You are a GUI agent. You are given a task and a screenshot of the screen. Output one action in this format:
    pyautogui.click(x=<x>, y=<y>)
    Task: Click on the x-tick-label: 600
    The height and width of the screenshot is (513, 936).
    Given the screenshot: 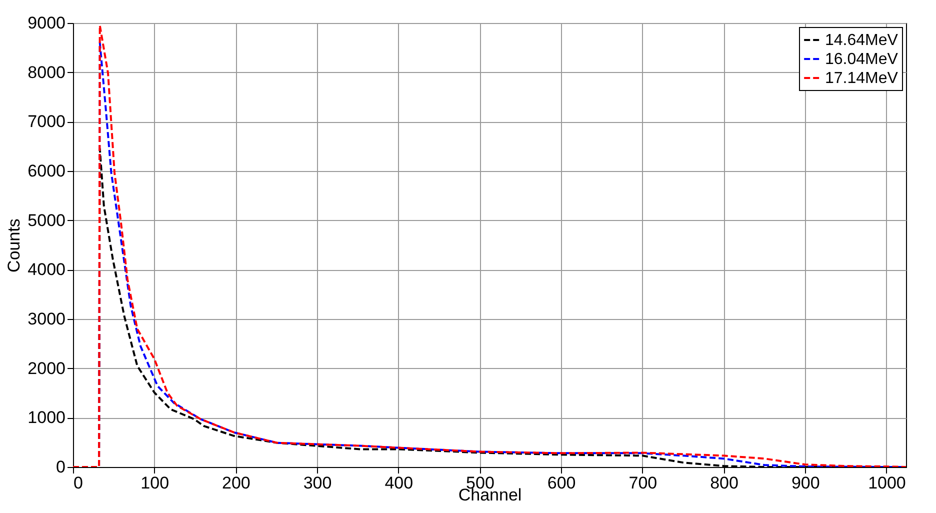 What is the action you would take?
    pyautogui.click(x=561, y=483)
    